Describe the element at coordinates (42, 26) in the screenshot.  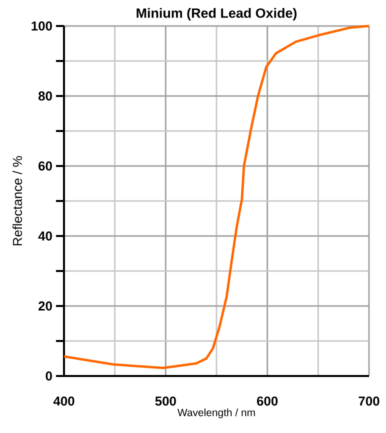
I see `y-tick-label: 100` at that location.